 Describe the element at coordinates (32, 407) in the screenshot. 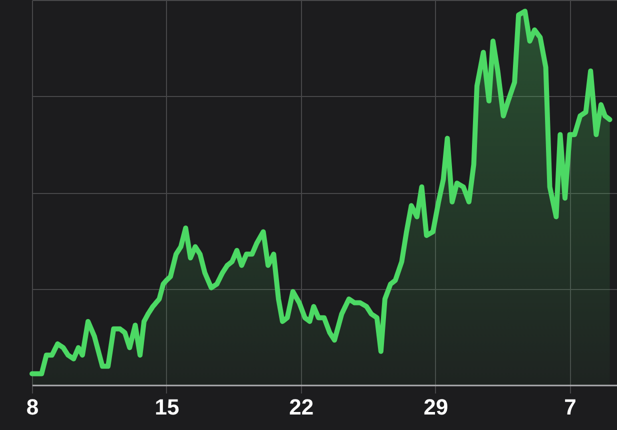

I see `x-tick-label: 8` at that location.